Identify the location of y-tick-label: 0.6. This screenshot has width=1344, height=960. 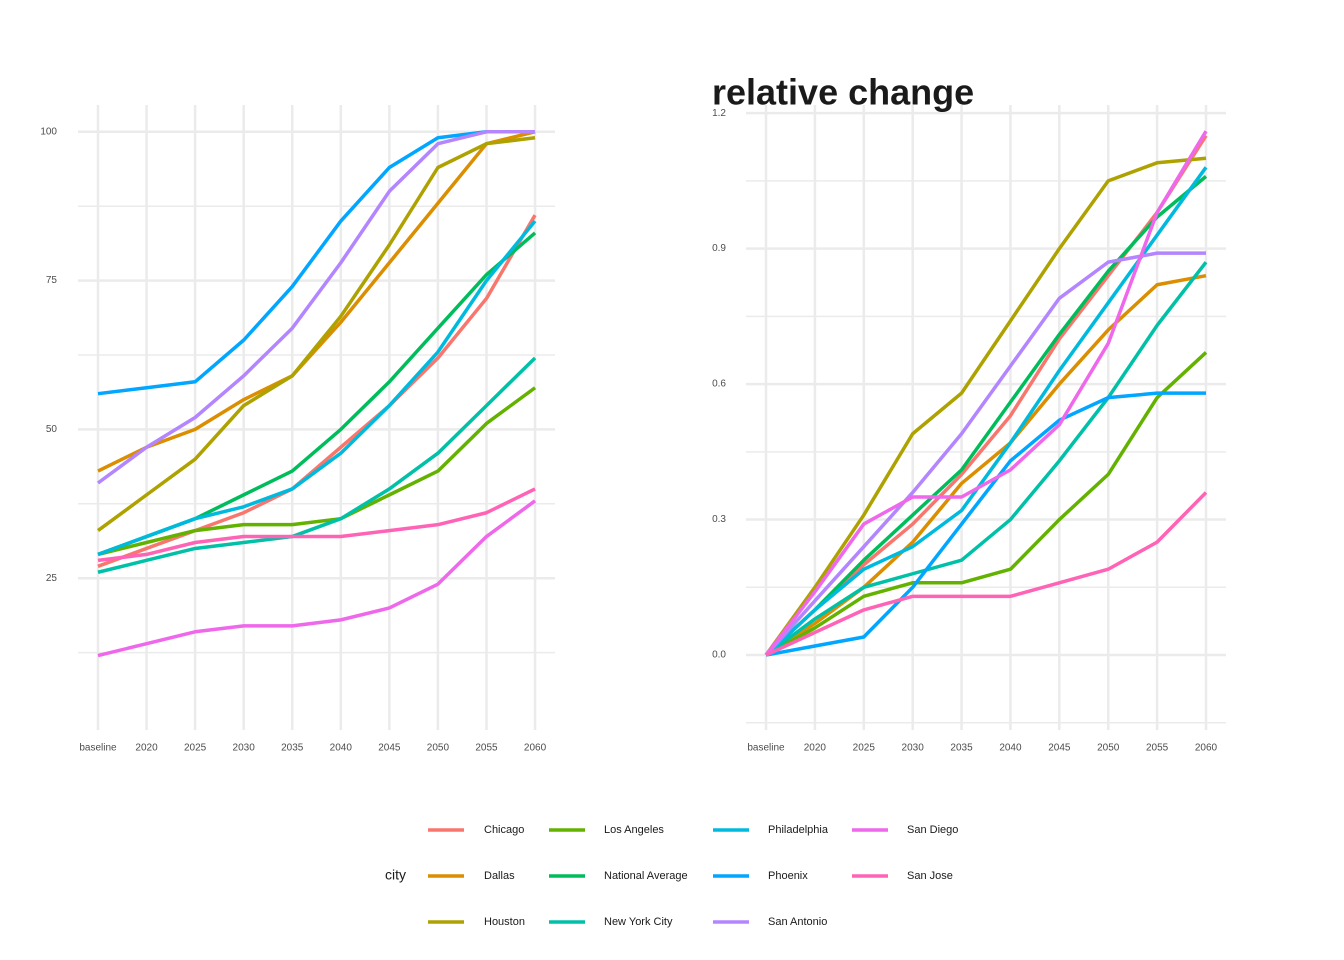
(719, 384).